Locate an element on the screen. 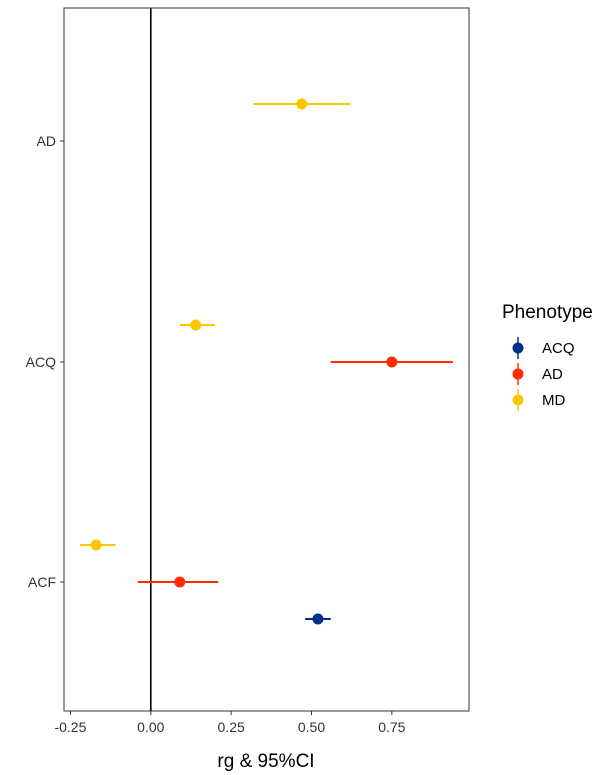  legend-label: AD is located at coordinates (552, 374).